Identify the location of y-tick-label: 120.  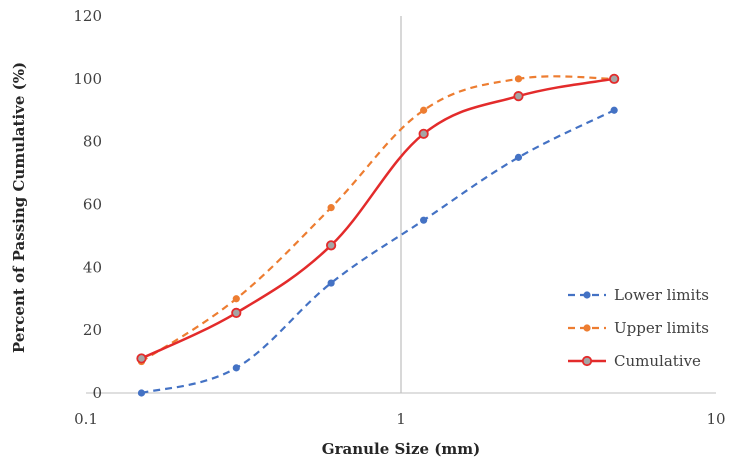
(87, 16).